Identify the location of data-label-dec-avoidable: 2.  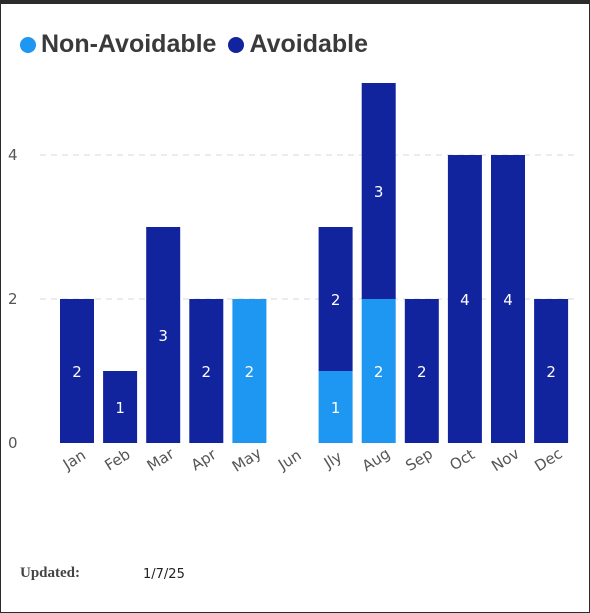
(551, 372).